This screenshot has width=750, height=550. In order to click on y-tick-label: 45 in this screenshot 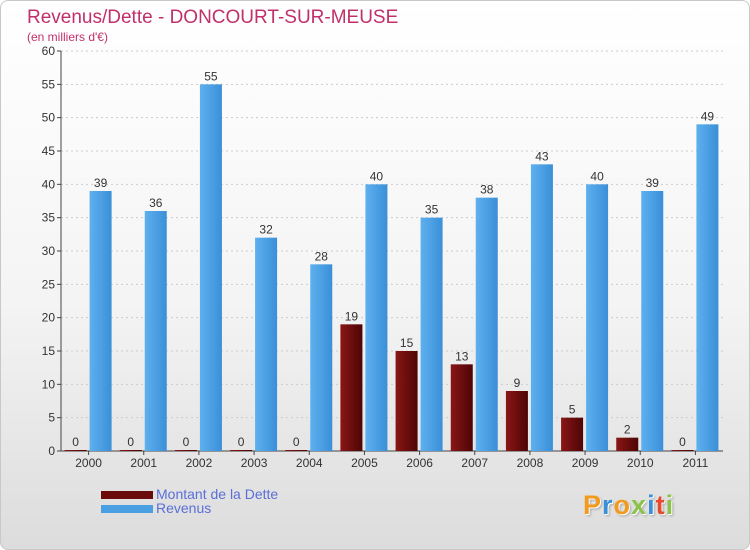, I will do `click(49, 151)`.